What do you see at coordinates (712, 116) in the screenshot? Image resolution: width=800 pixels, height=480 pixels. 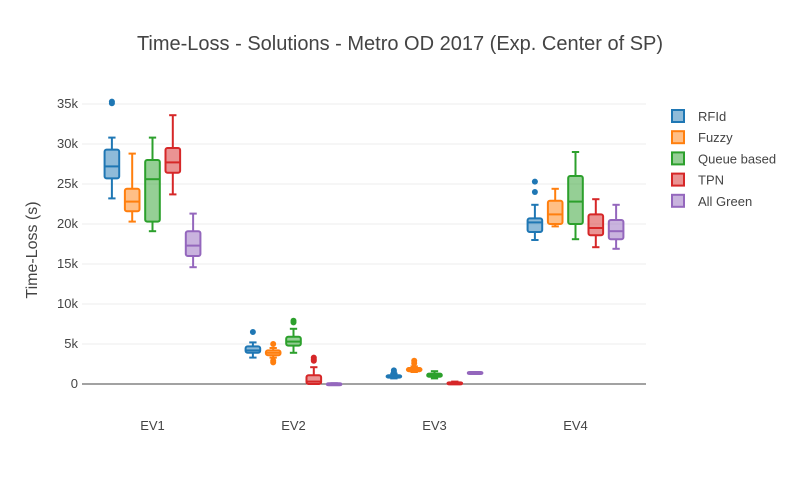 I see `legend-label: RFId` at bounding box center [712, 116].